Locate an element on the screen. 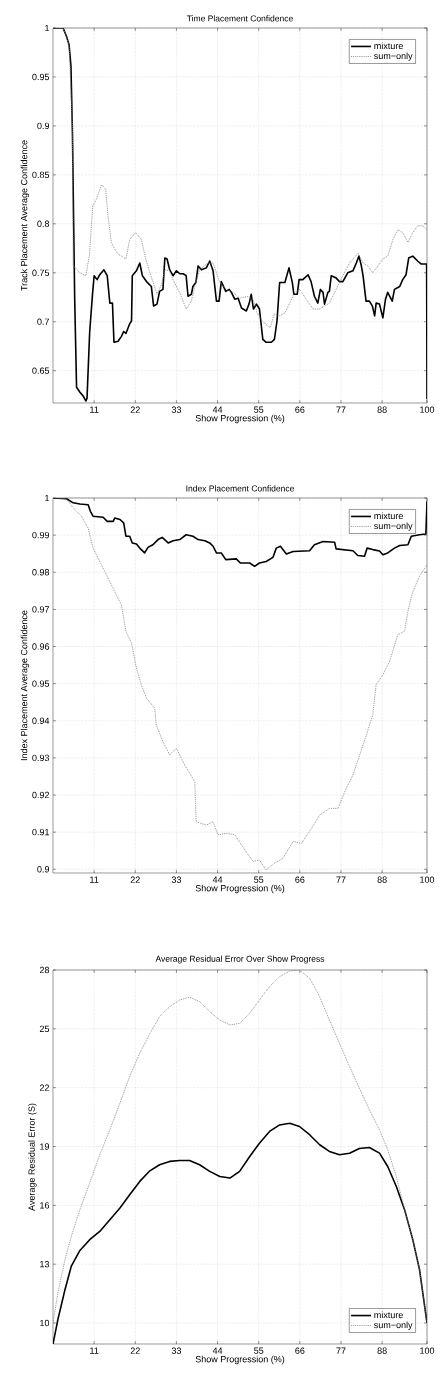  y-axis-title: Track Placement Average Confidence is located at coordinates (25, 215).